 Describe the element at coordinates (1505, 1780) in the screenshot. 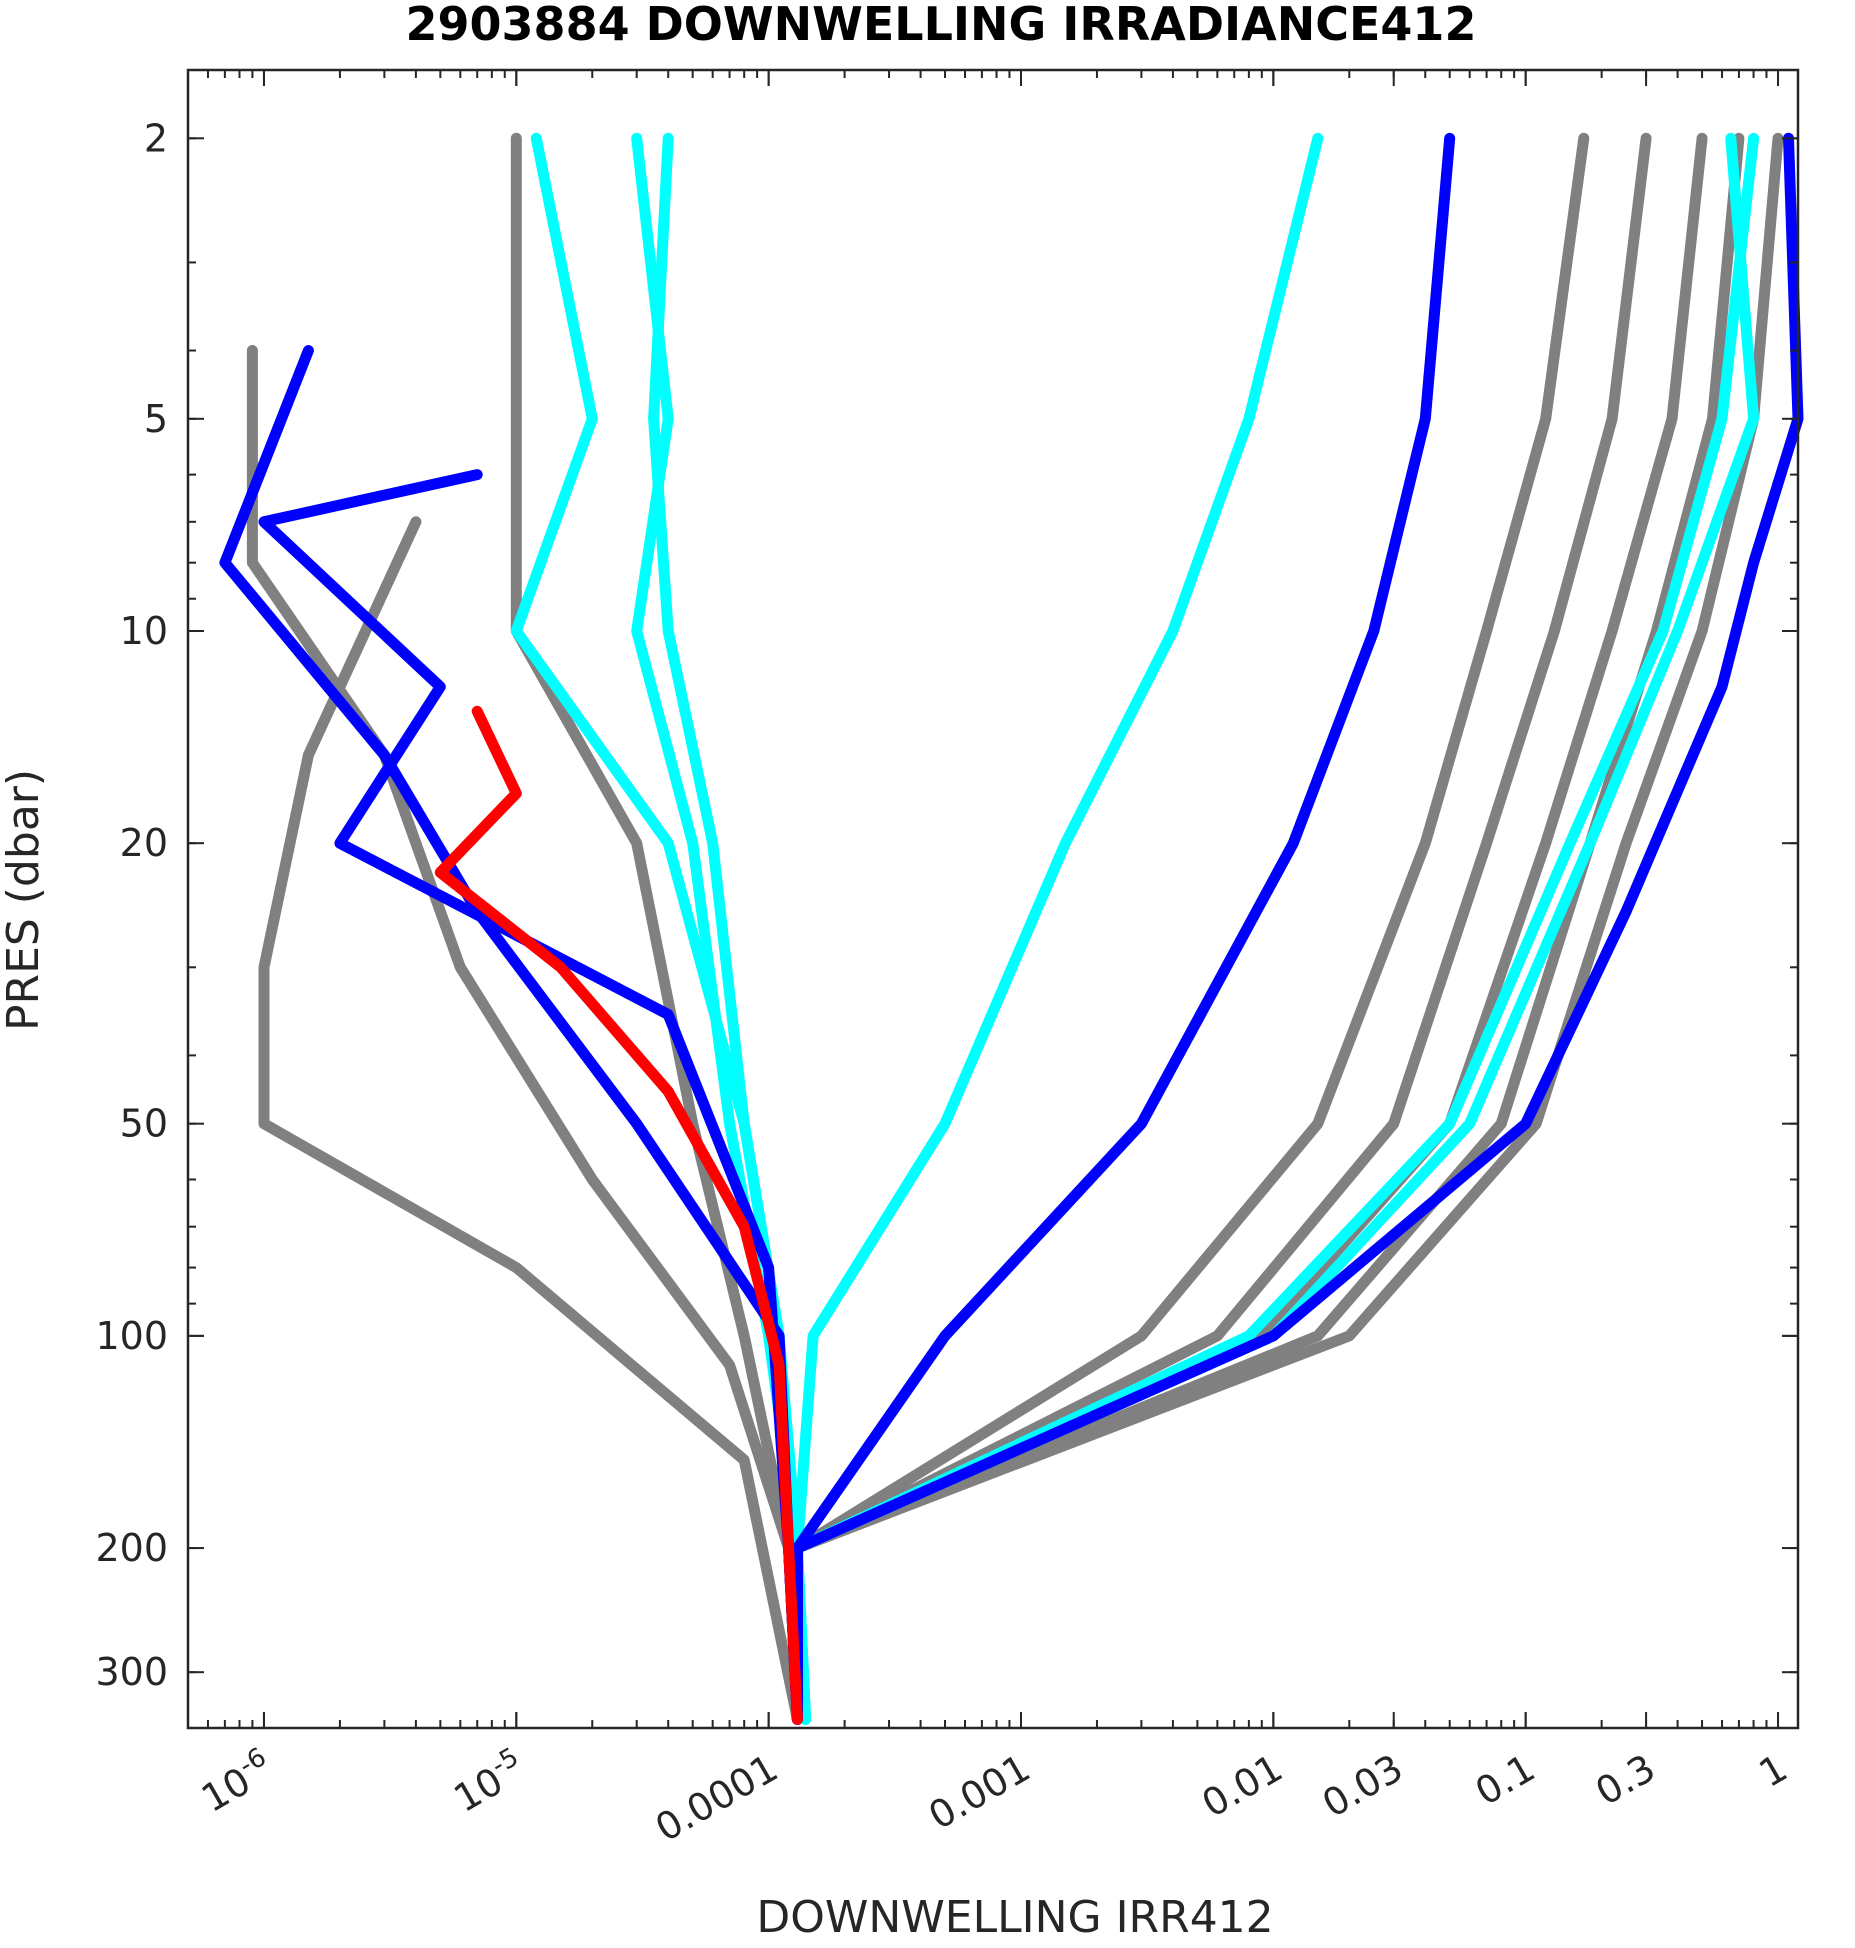

I see `x-tick-label: 0.1` at that location.